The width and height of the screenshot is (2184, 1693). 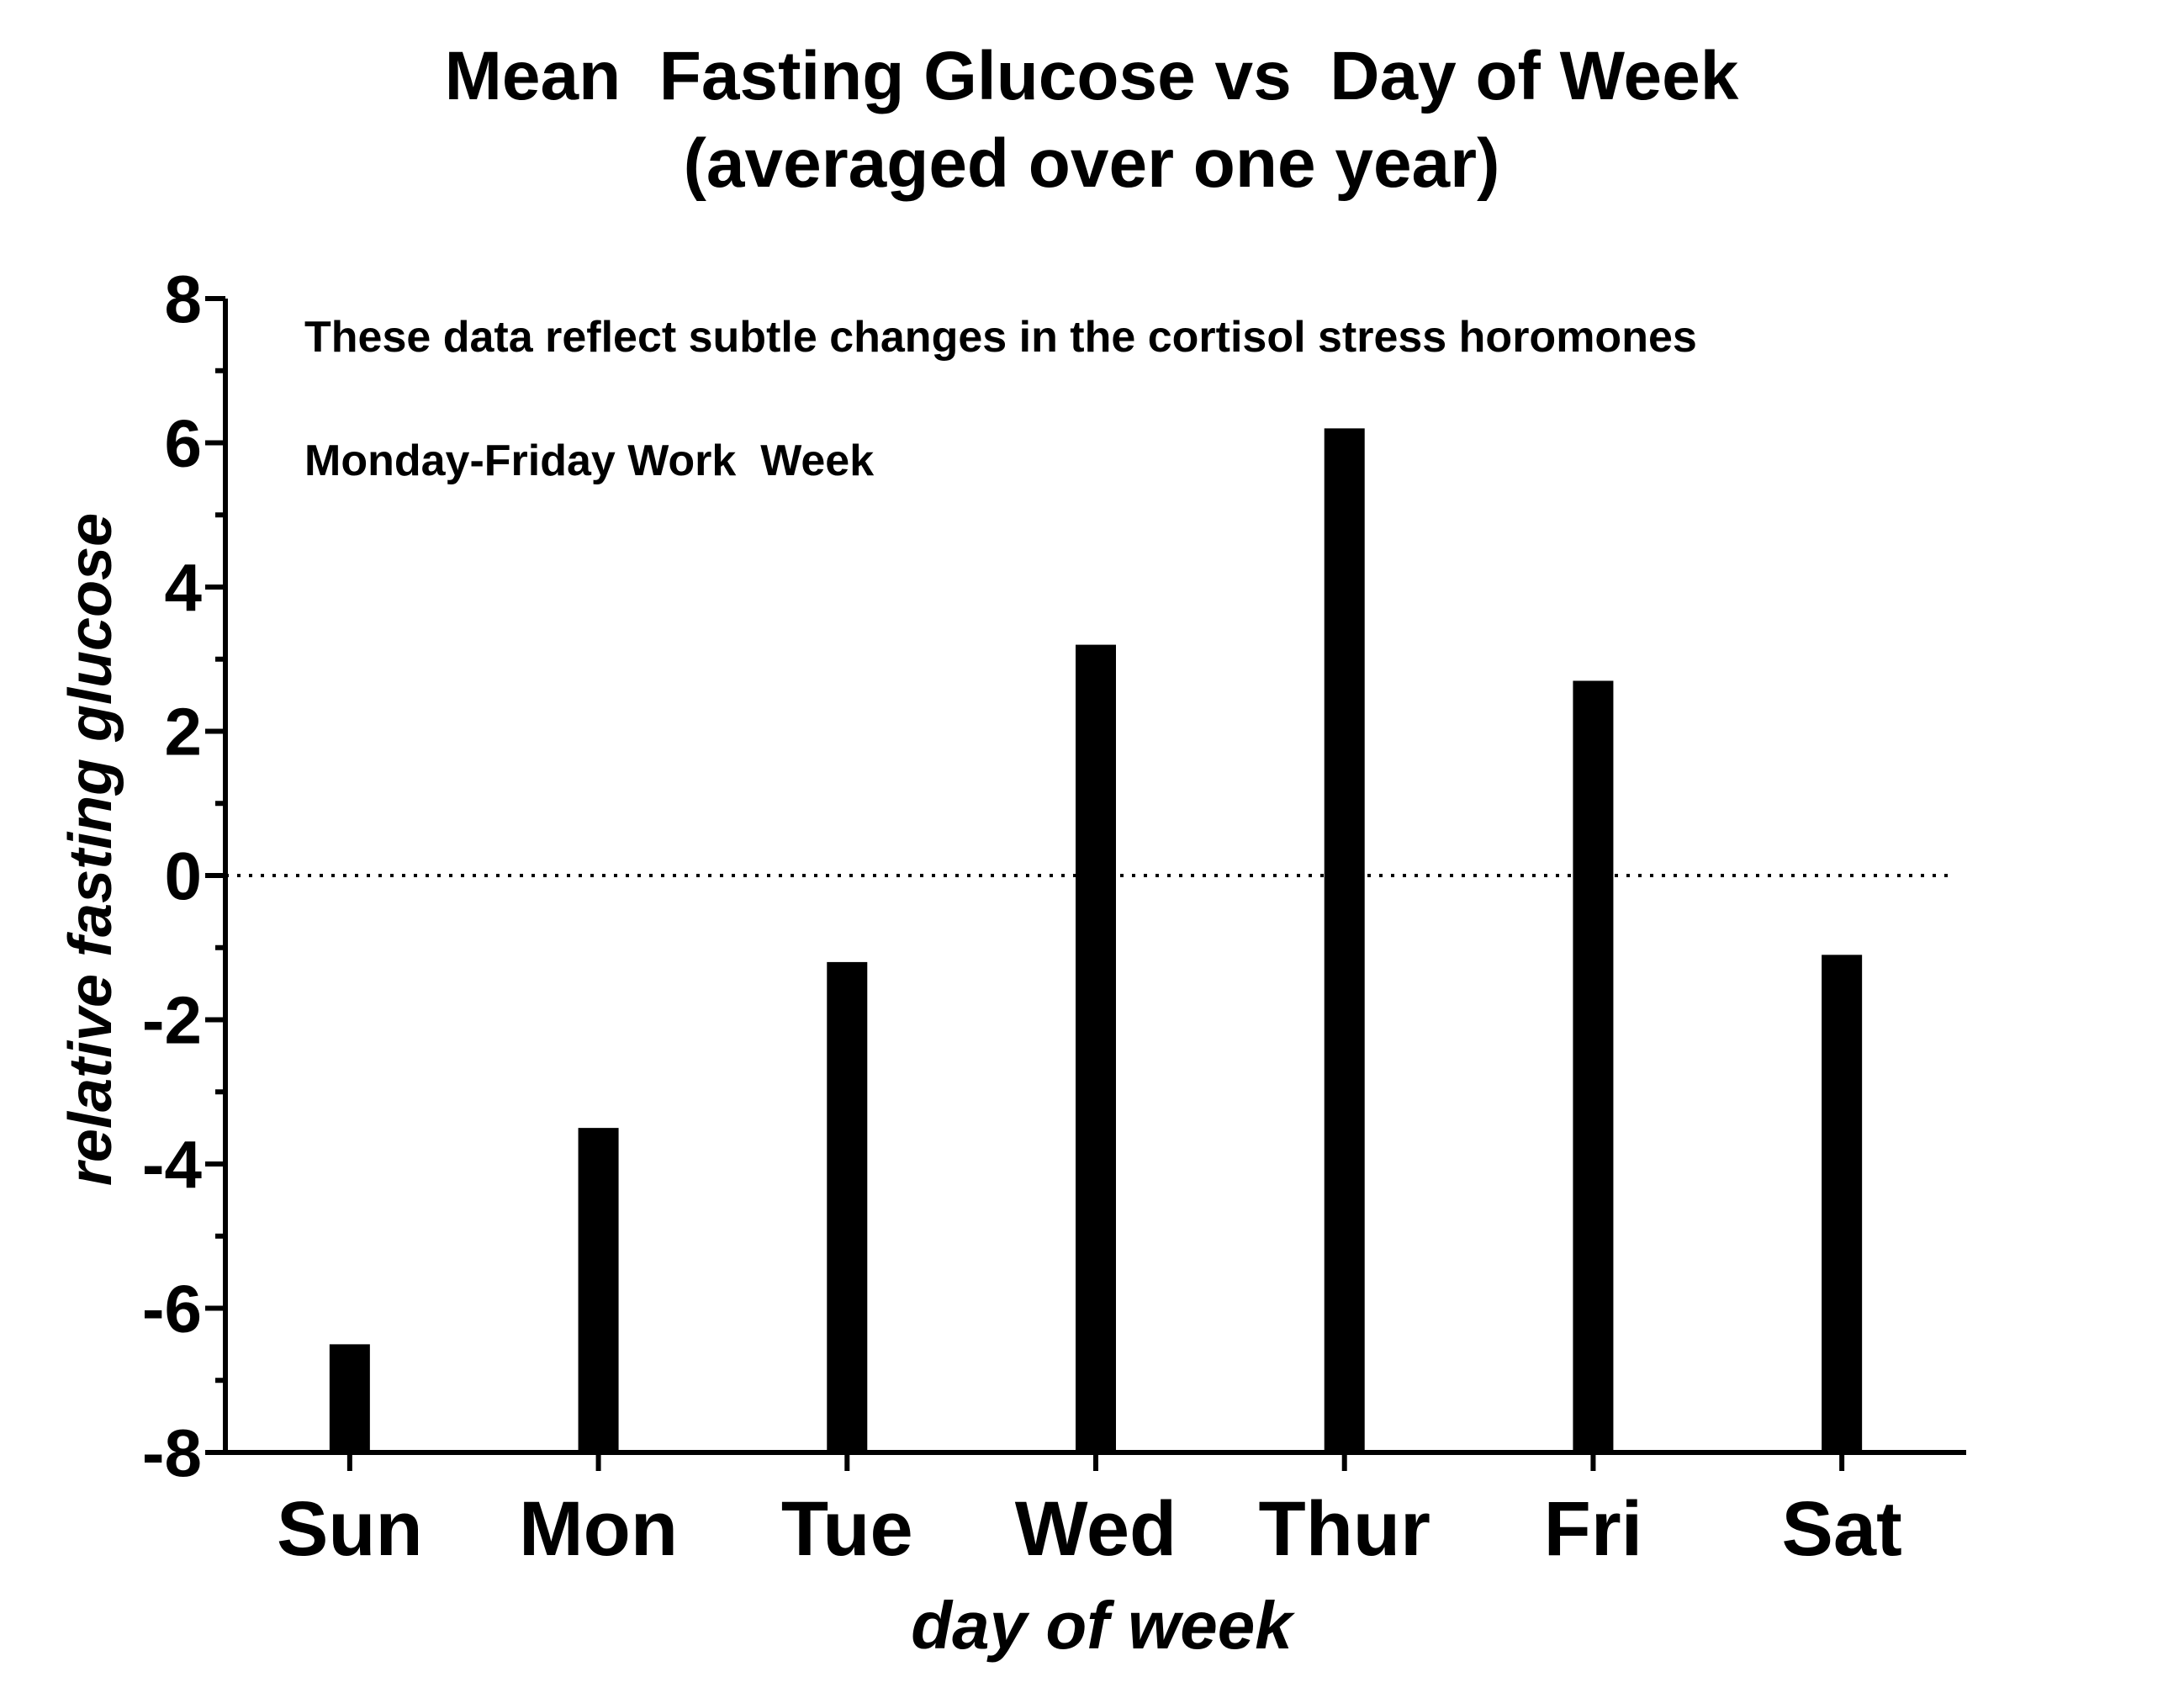 I want to click on chart-subtitle: (averaged over one year), so click(x=1092, y=163).